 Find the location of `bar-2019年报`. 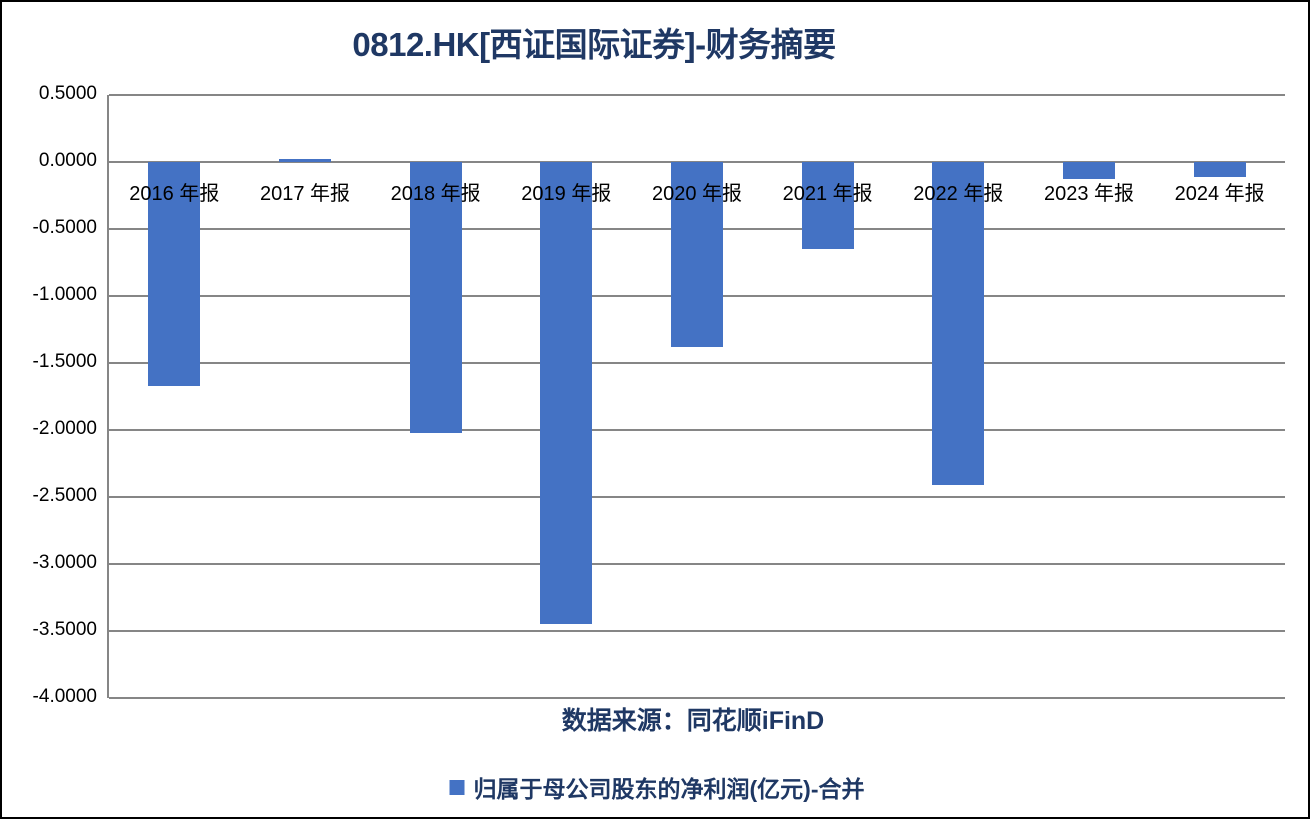

bar-2019年报 is located at coordinates (566, 393).